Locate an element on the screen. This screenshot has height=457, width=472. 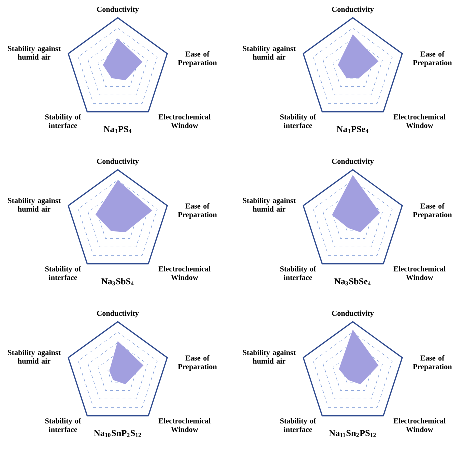
text: Na$_{3}$PSe$_{4}$ is located at coordinates (352, 130).